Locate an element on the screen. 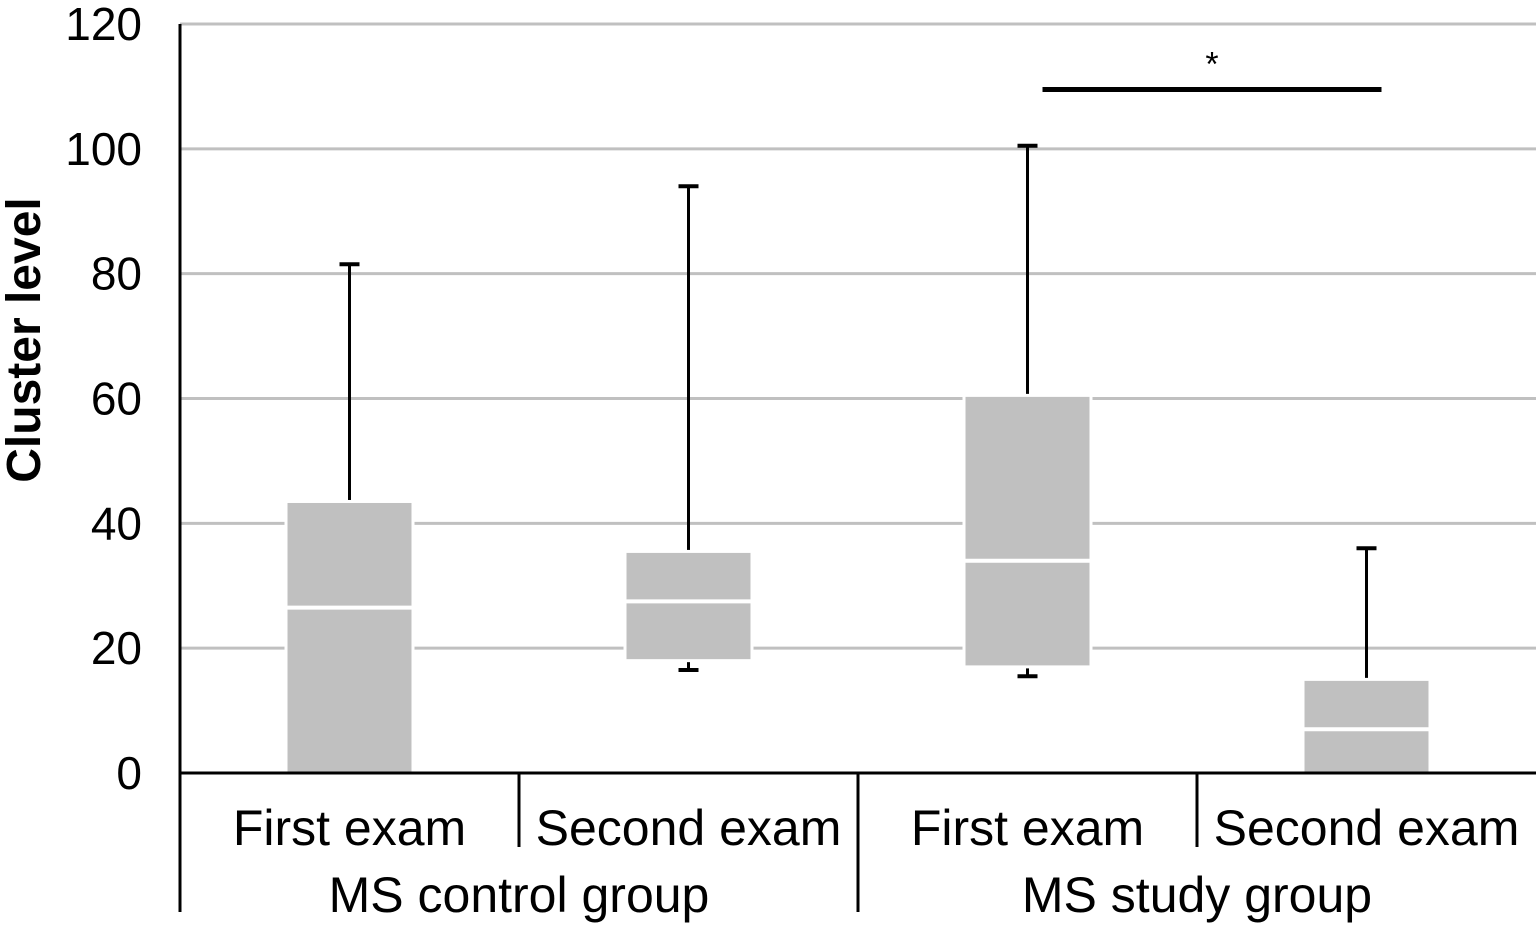  group-label: MS control group is located at coordinates (519, 895).